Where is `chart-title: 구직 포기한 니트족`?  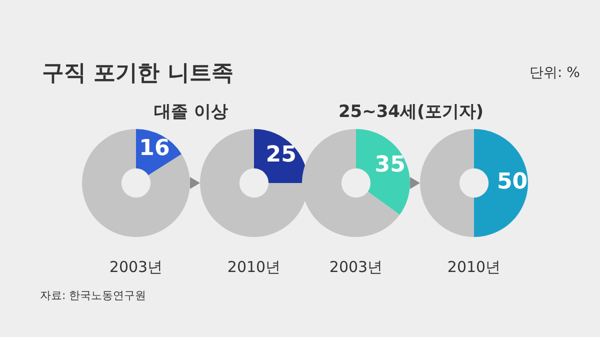
chart-title: 구직 포기한 니트족 is located at coordinates (138, 74).